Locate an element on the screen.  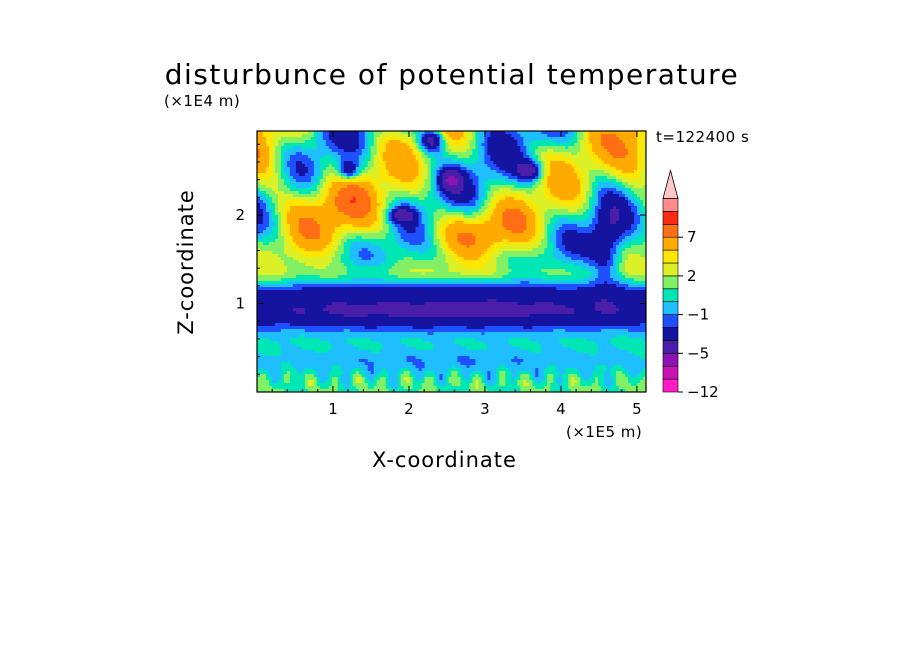
colorbar-tick-label: 7 is located at coordinates (692, 237).